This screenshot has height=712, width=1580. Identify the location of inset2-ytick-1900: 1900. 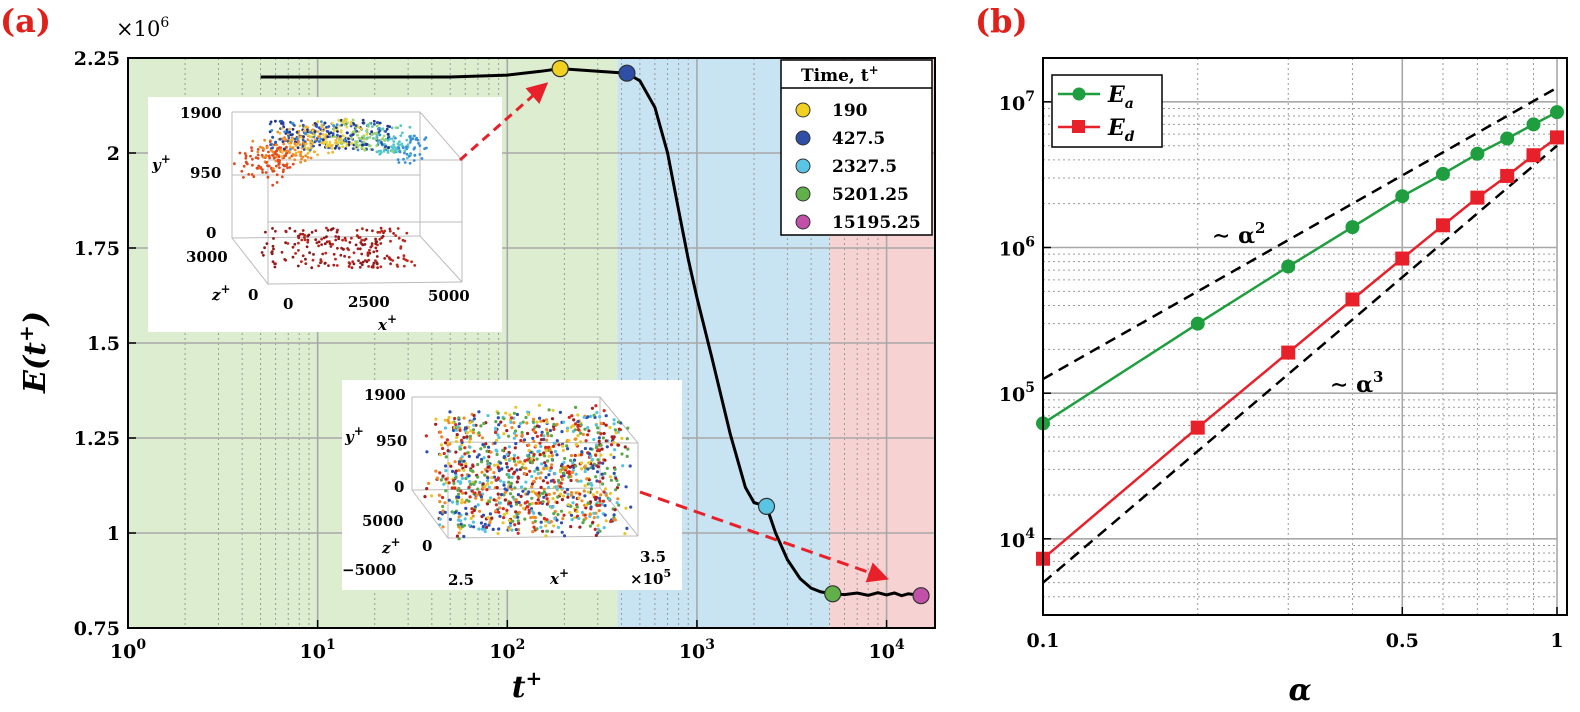
(385, 395).